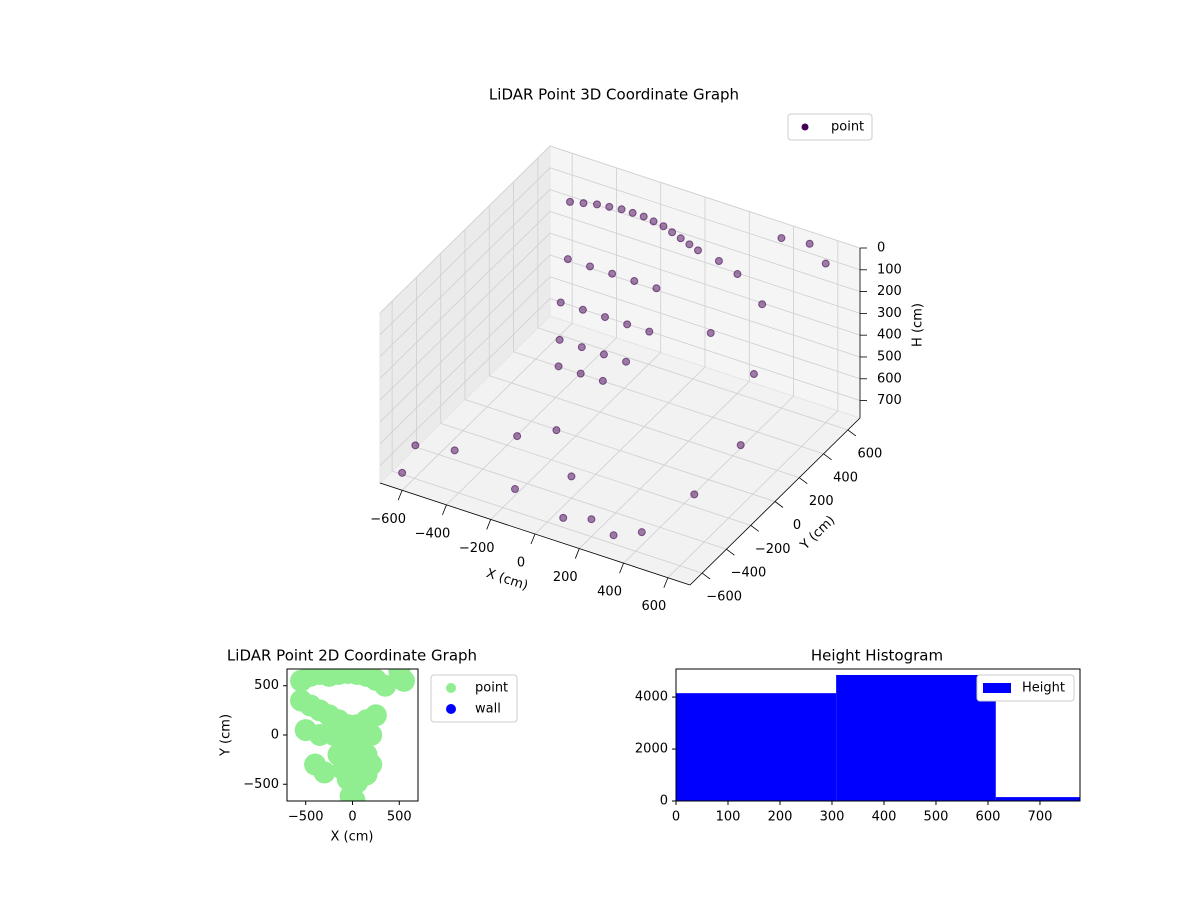 The height and width of the screenshot is (900, 1200). What do you see at coordinates (821, 501) in the screenshot?
I see `y-tick-label: 200` at bounding box center [821, 501].